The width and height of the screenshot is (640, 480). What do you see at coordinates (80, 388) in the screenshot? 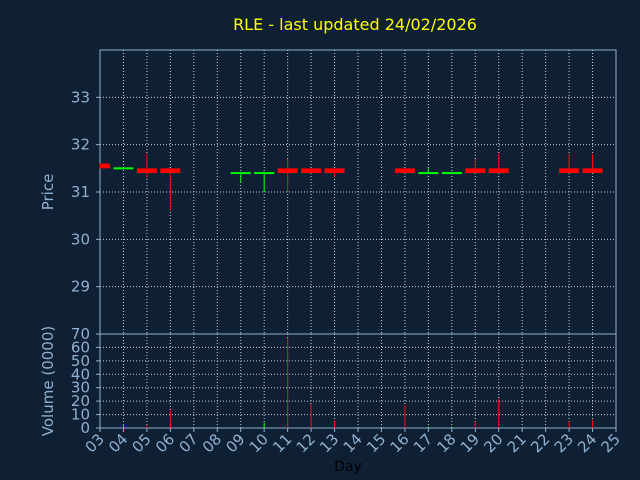
I see `volume-tick-label: 30` at bounding box center [80, 388].